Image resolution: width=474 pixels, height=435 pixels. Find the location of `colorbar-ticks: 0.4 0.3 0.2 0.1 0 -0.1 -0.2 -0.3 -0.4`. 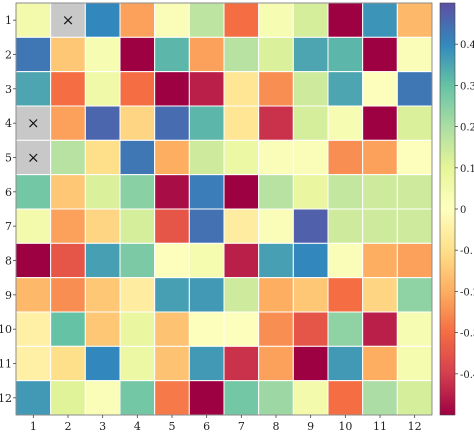

colorbar-ticks: 0.4 0.3 0.2 0.1 0 -0.1 -0.2 -0.3 -0.4 is located at coordinates (464, 210).